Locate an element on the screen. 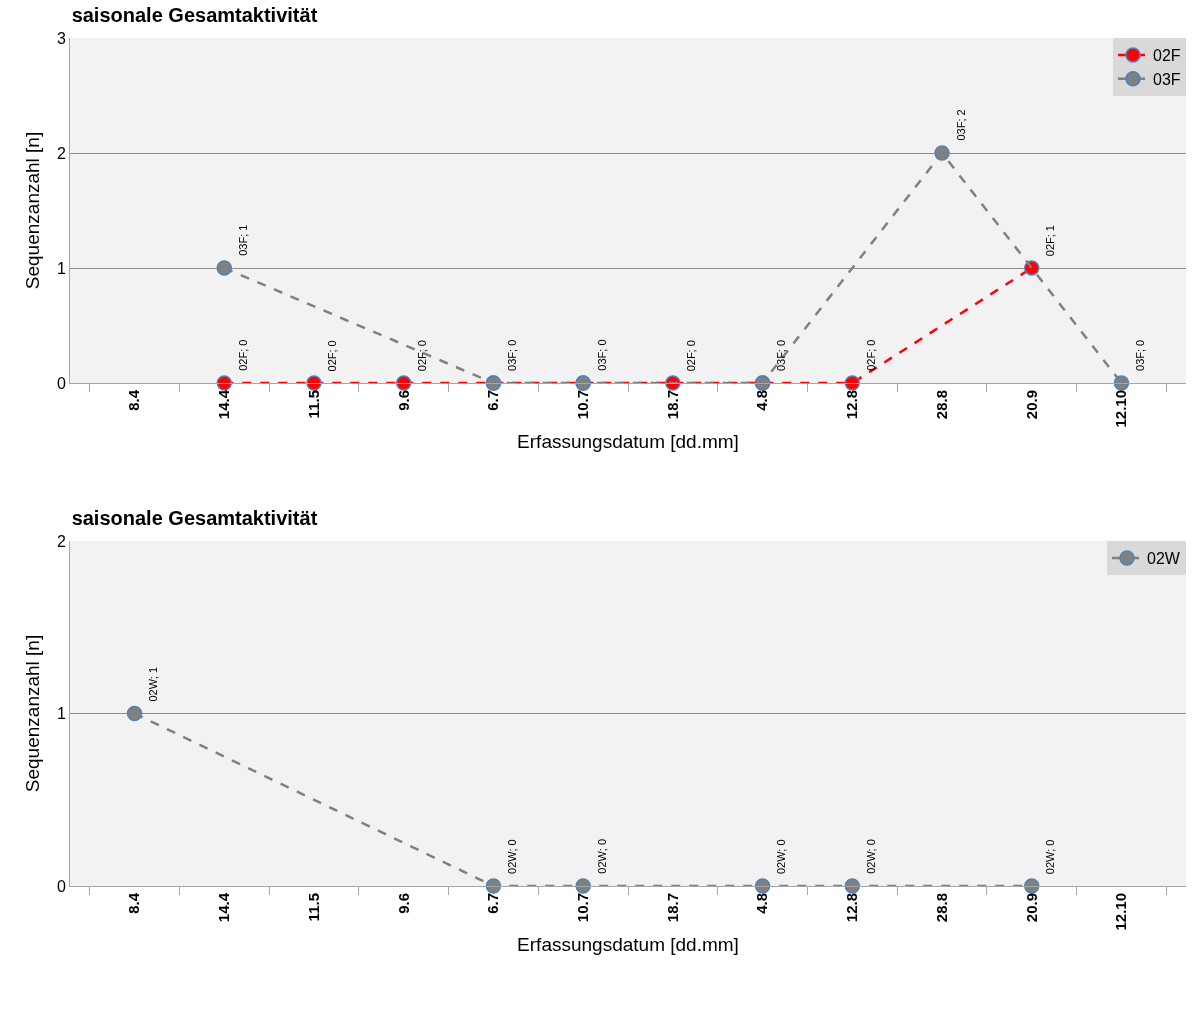  y-tick-label: 3 is located at coordinates (61, 38).